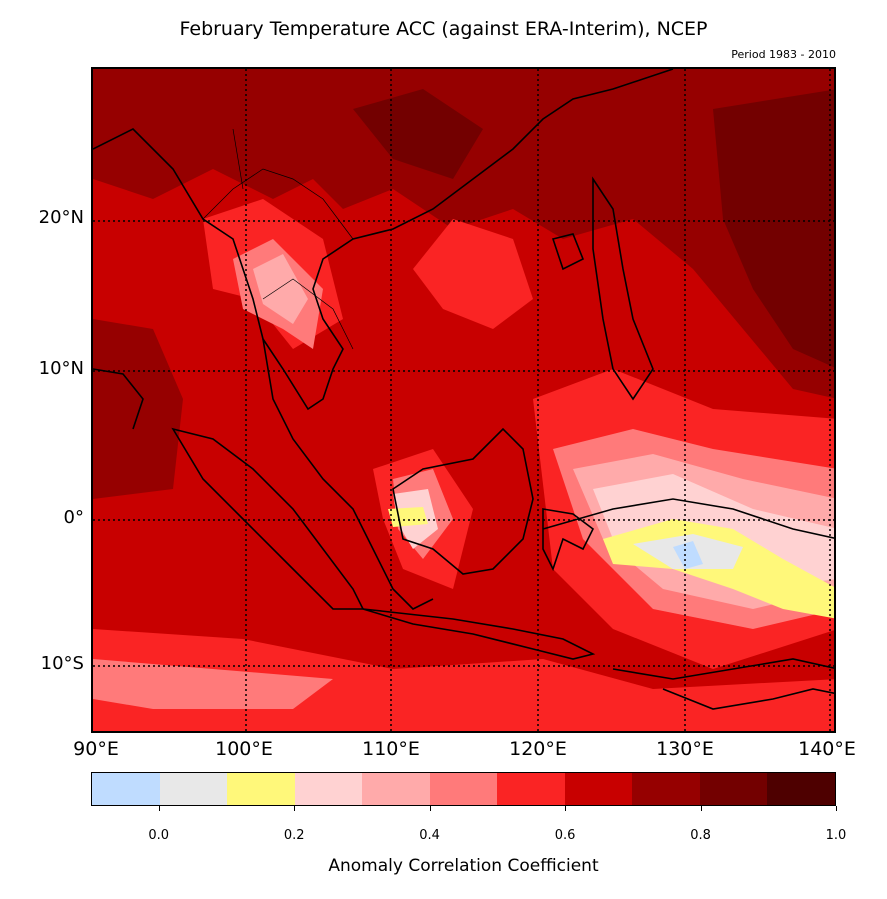 The width and height of the screenshot is (887, 899). What do you see at coordinates (159, 835) in the screenshot?
I see `colorbar-tick-label: 0.0` at bounding box center [159, 835].